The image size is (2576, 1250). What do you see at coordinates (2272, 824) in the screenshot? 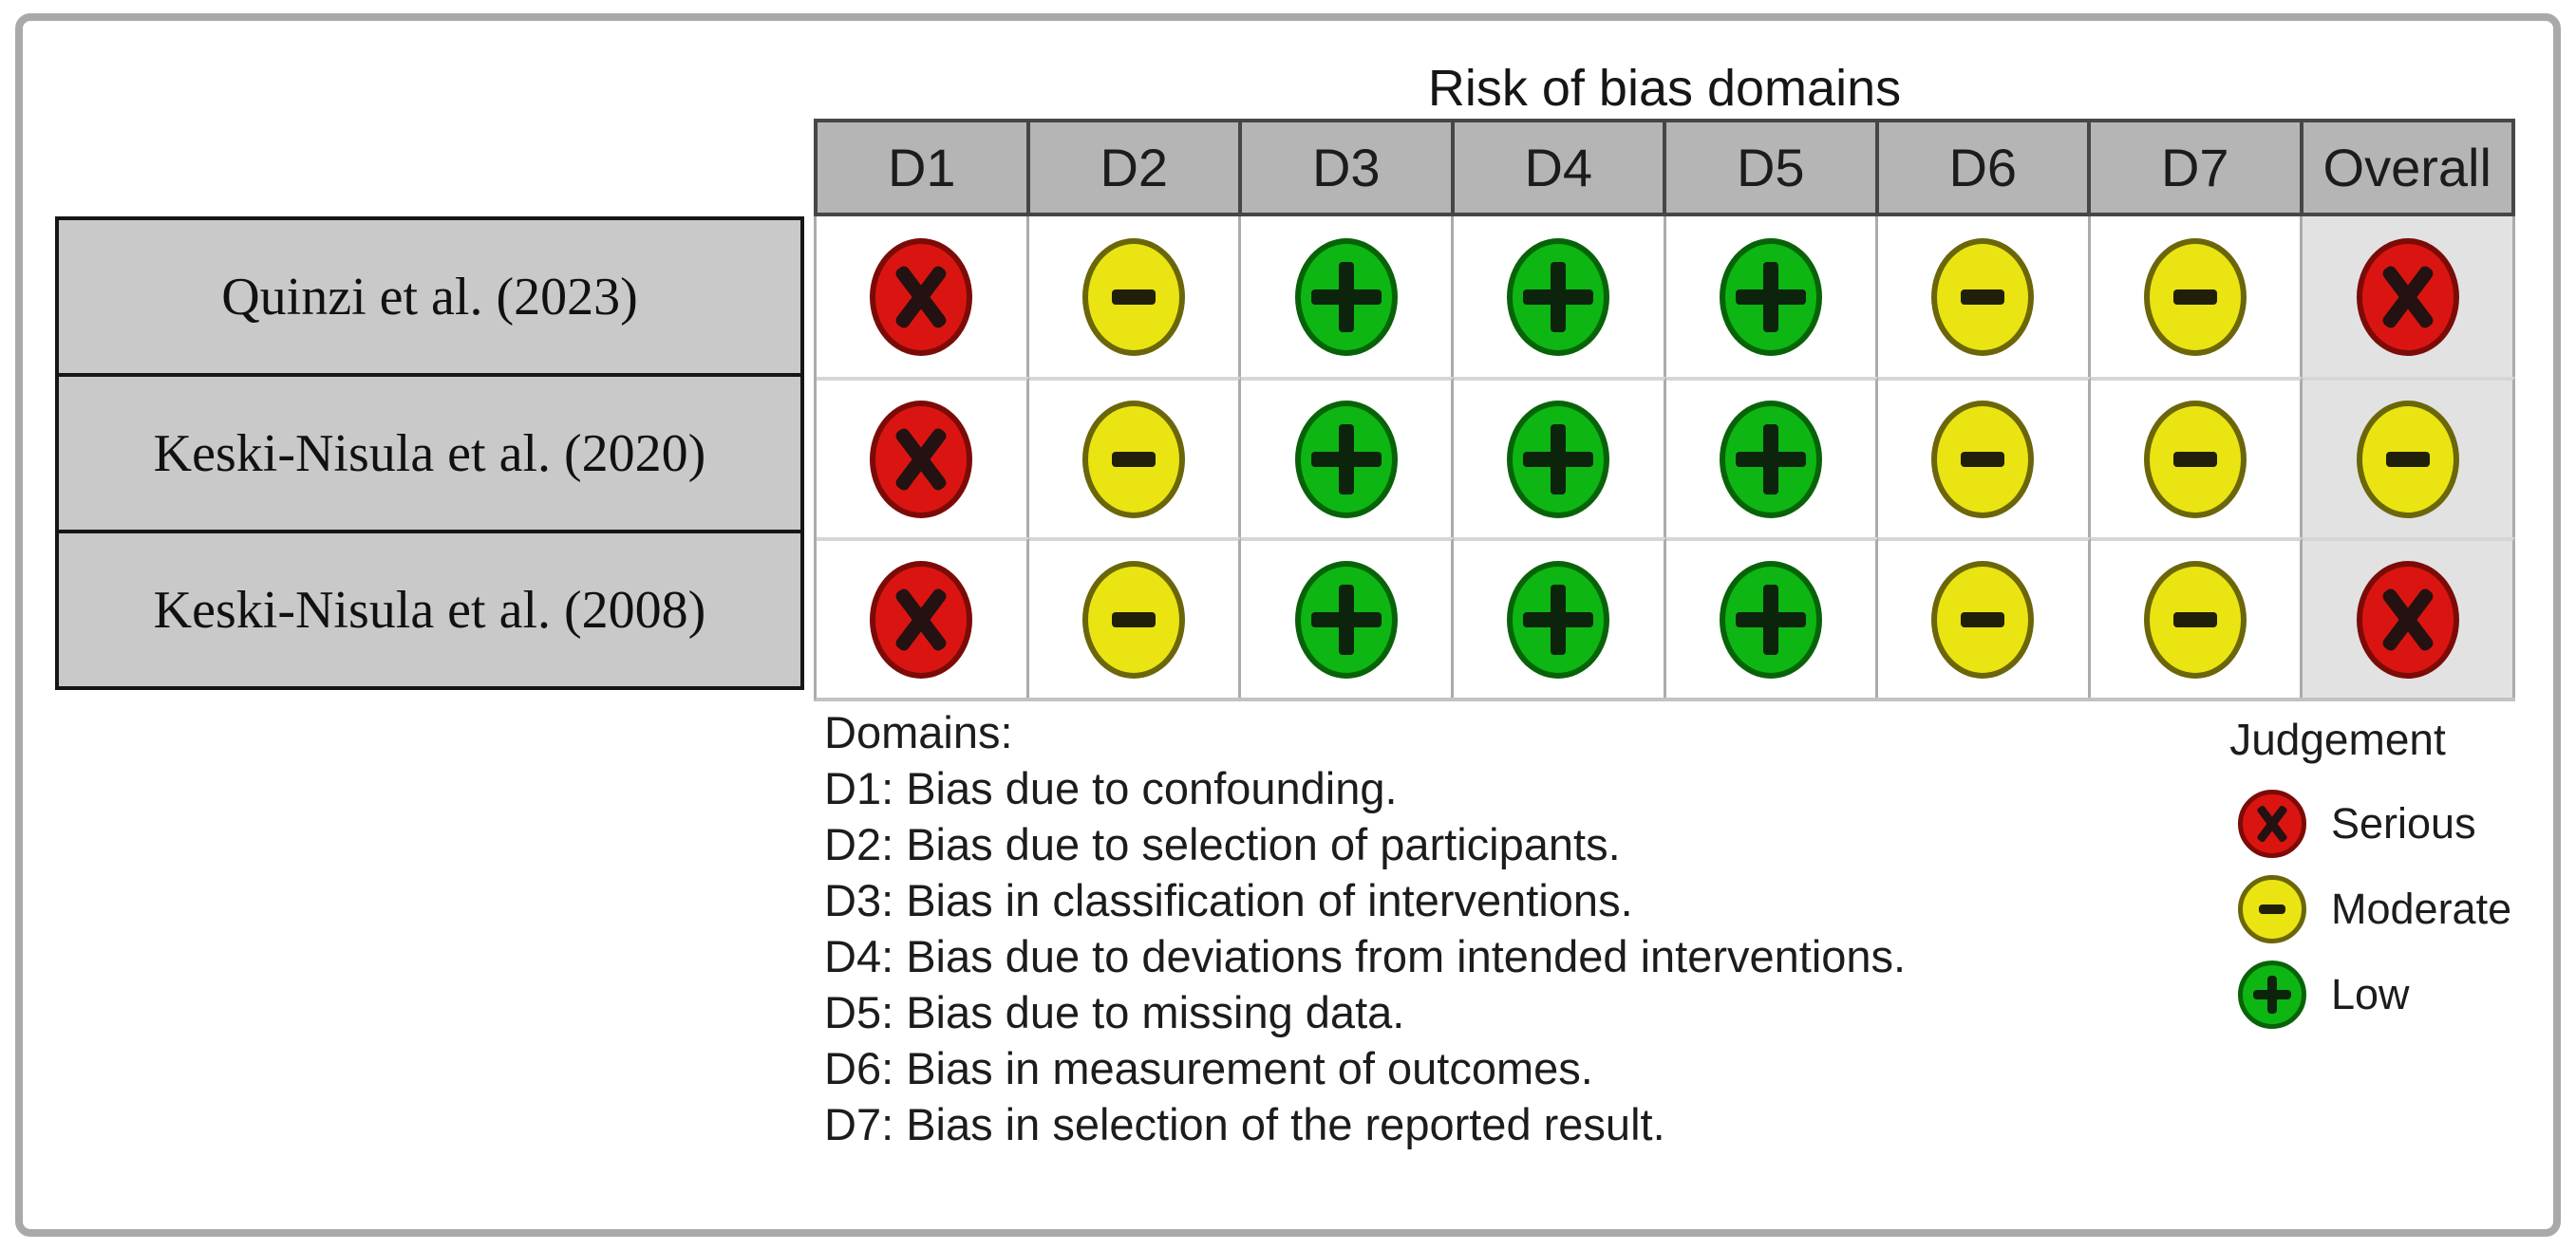
I see `legend-serious-icon` at bounding box center [2272, 824].